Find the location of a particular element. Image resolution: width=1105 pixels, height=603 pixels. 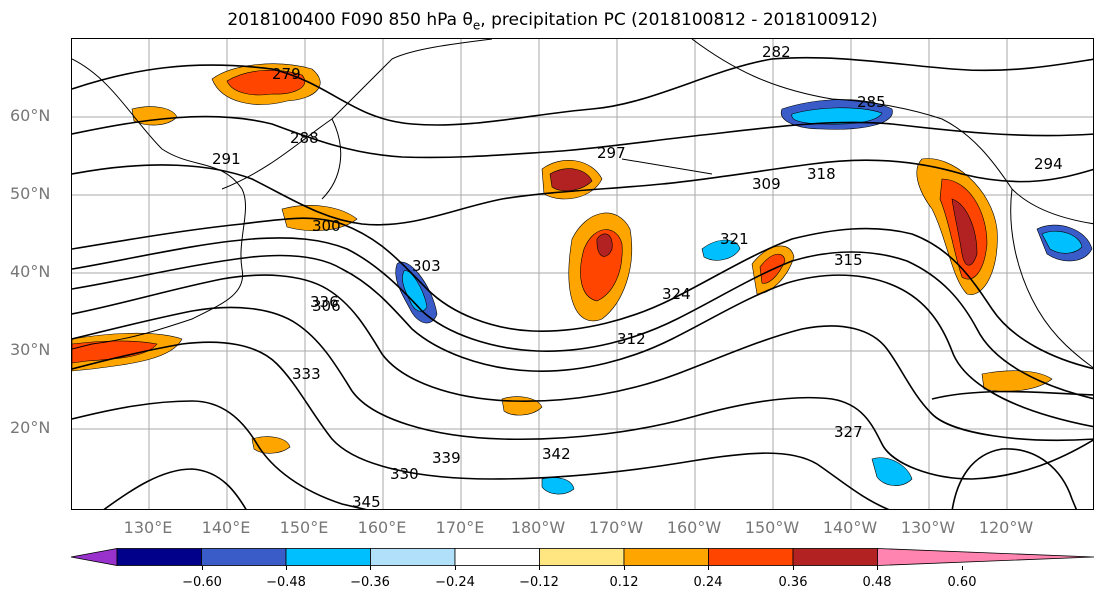

lat-label: 20°N is located at coordinates (30, 427).